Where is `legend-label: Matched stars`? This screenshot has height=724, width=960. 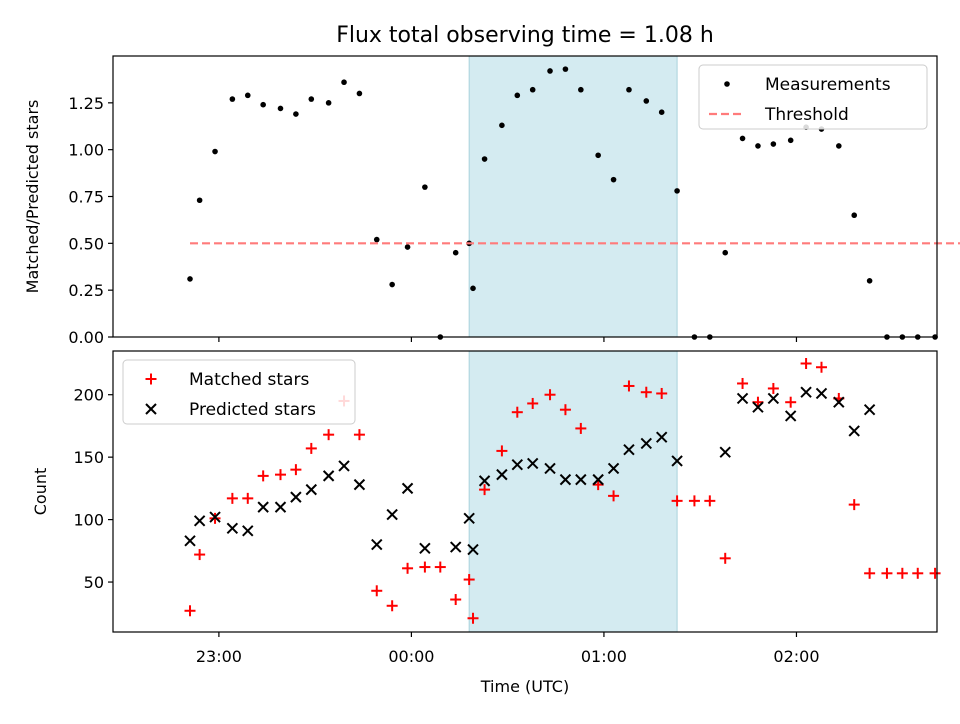 legend-label: Matched stars is located at coordinates (249, 380).